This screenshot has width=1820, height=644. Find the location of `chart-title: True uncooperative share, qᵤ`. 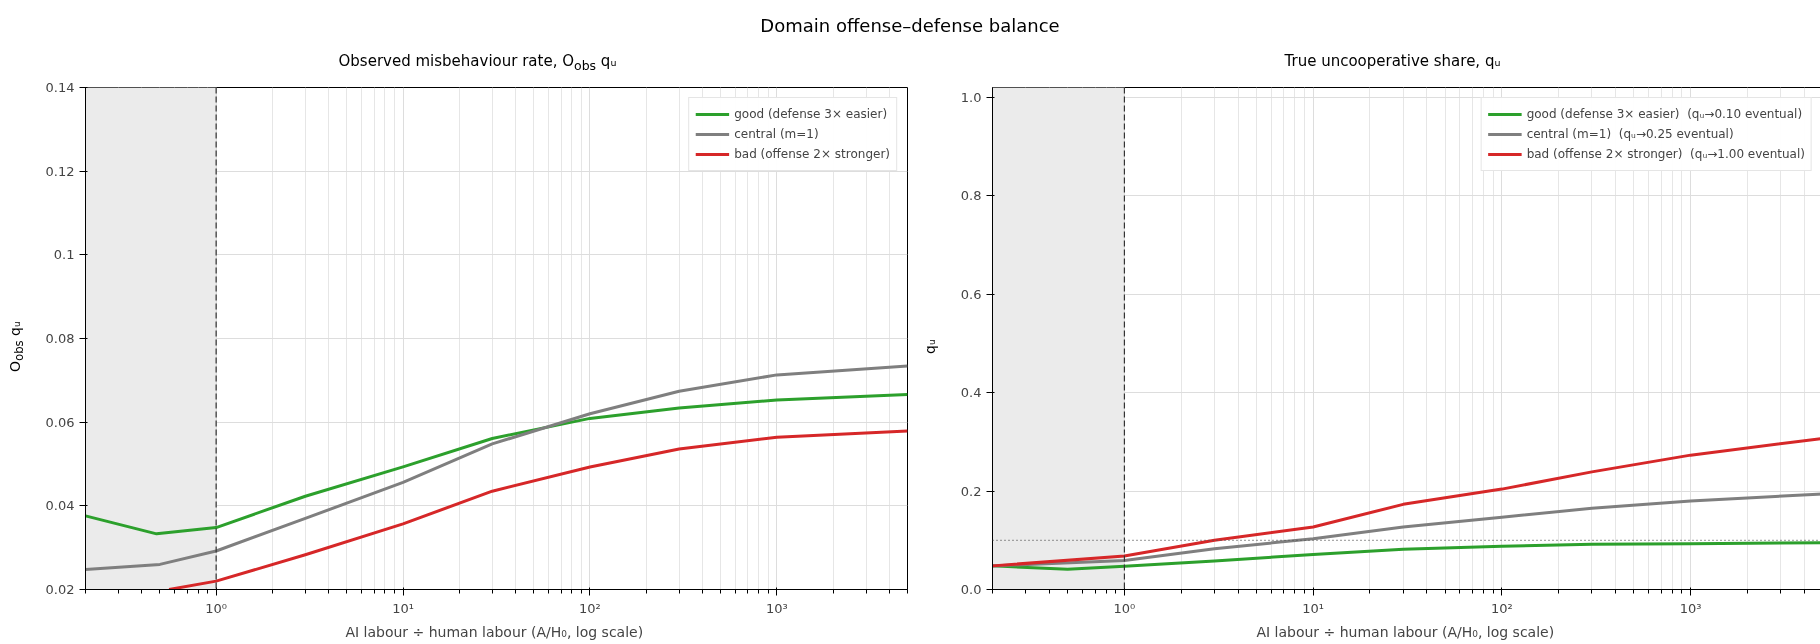

chart-title: True uncooperative share, qᵤ is located at coordinates (1392, 61).